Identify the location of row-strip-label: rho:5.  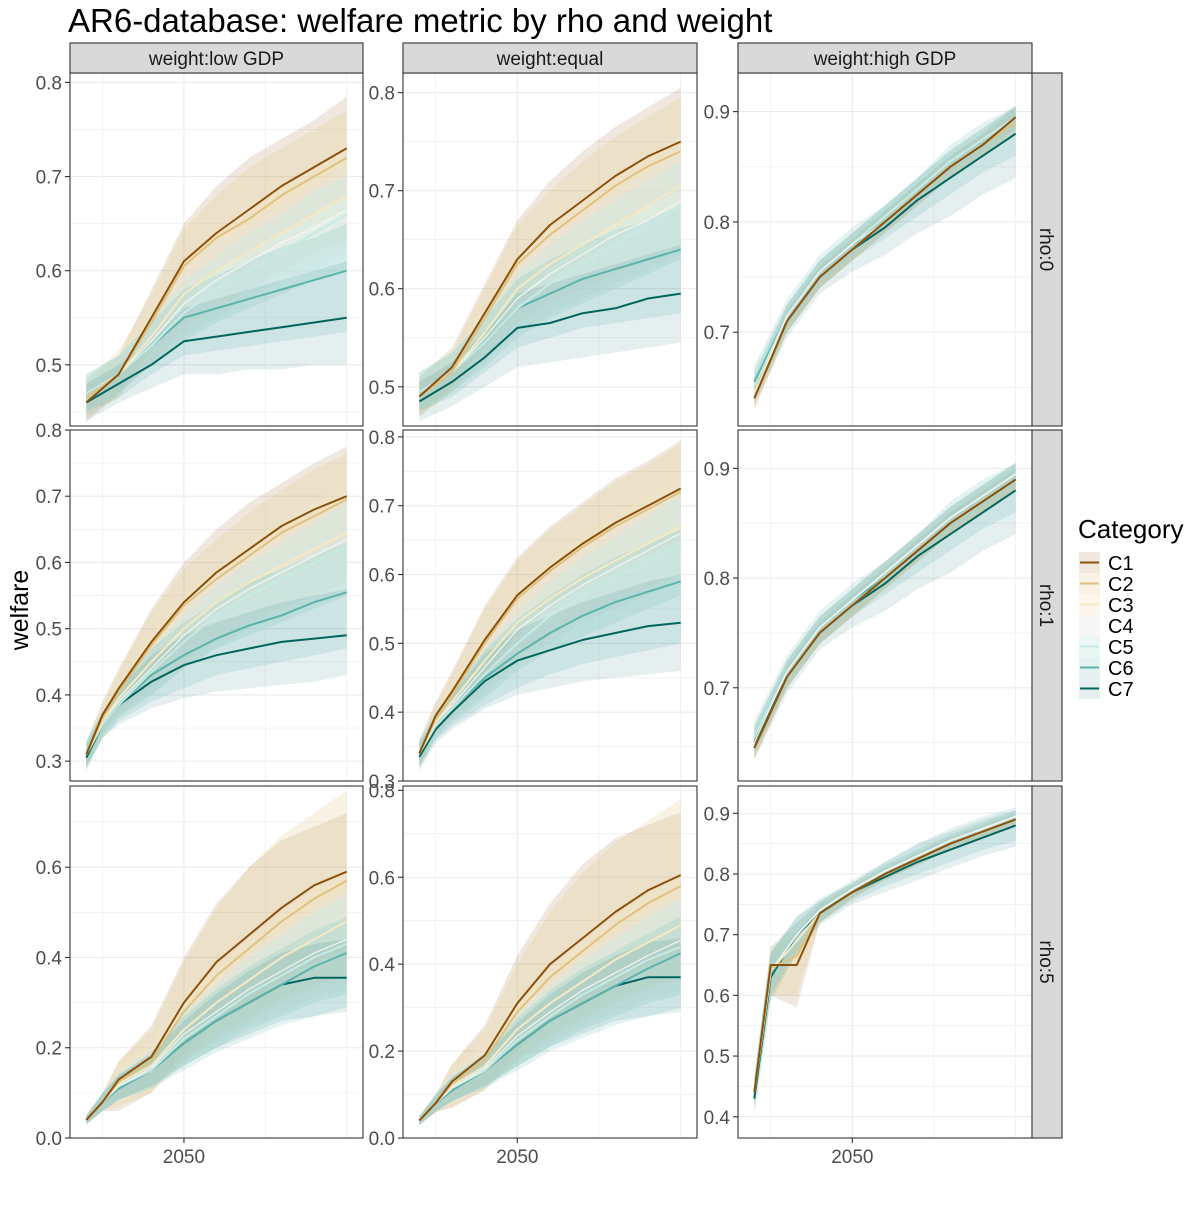
(1045, 961).